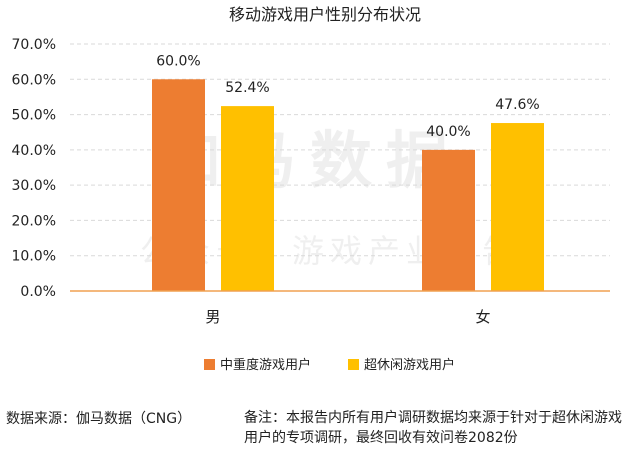 The width and height of the screenshot is (639, 450). I want to click on data-label: 40.0%, so click(448, 132).